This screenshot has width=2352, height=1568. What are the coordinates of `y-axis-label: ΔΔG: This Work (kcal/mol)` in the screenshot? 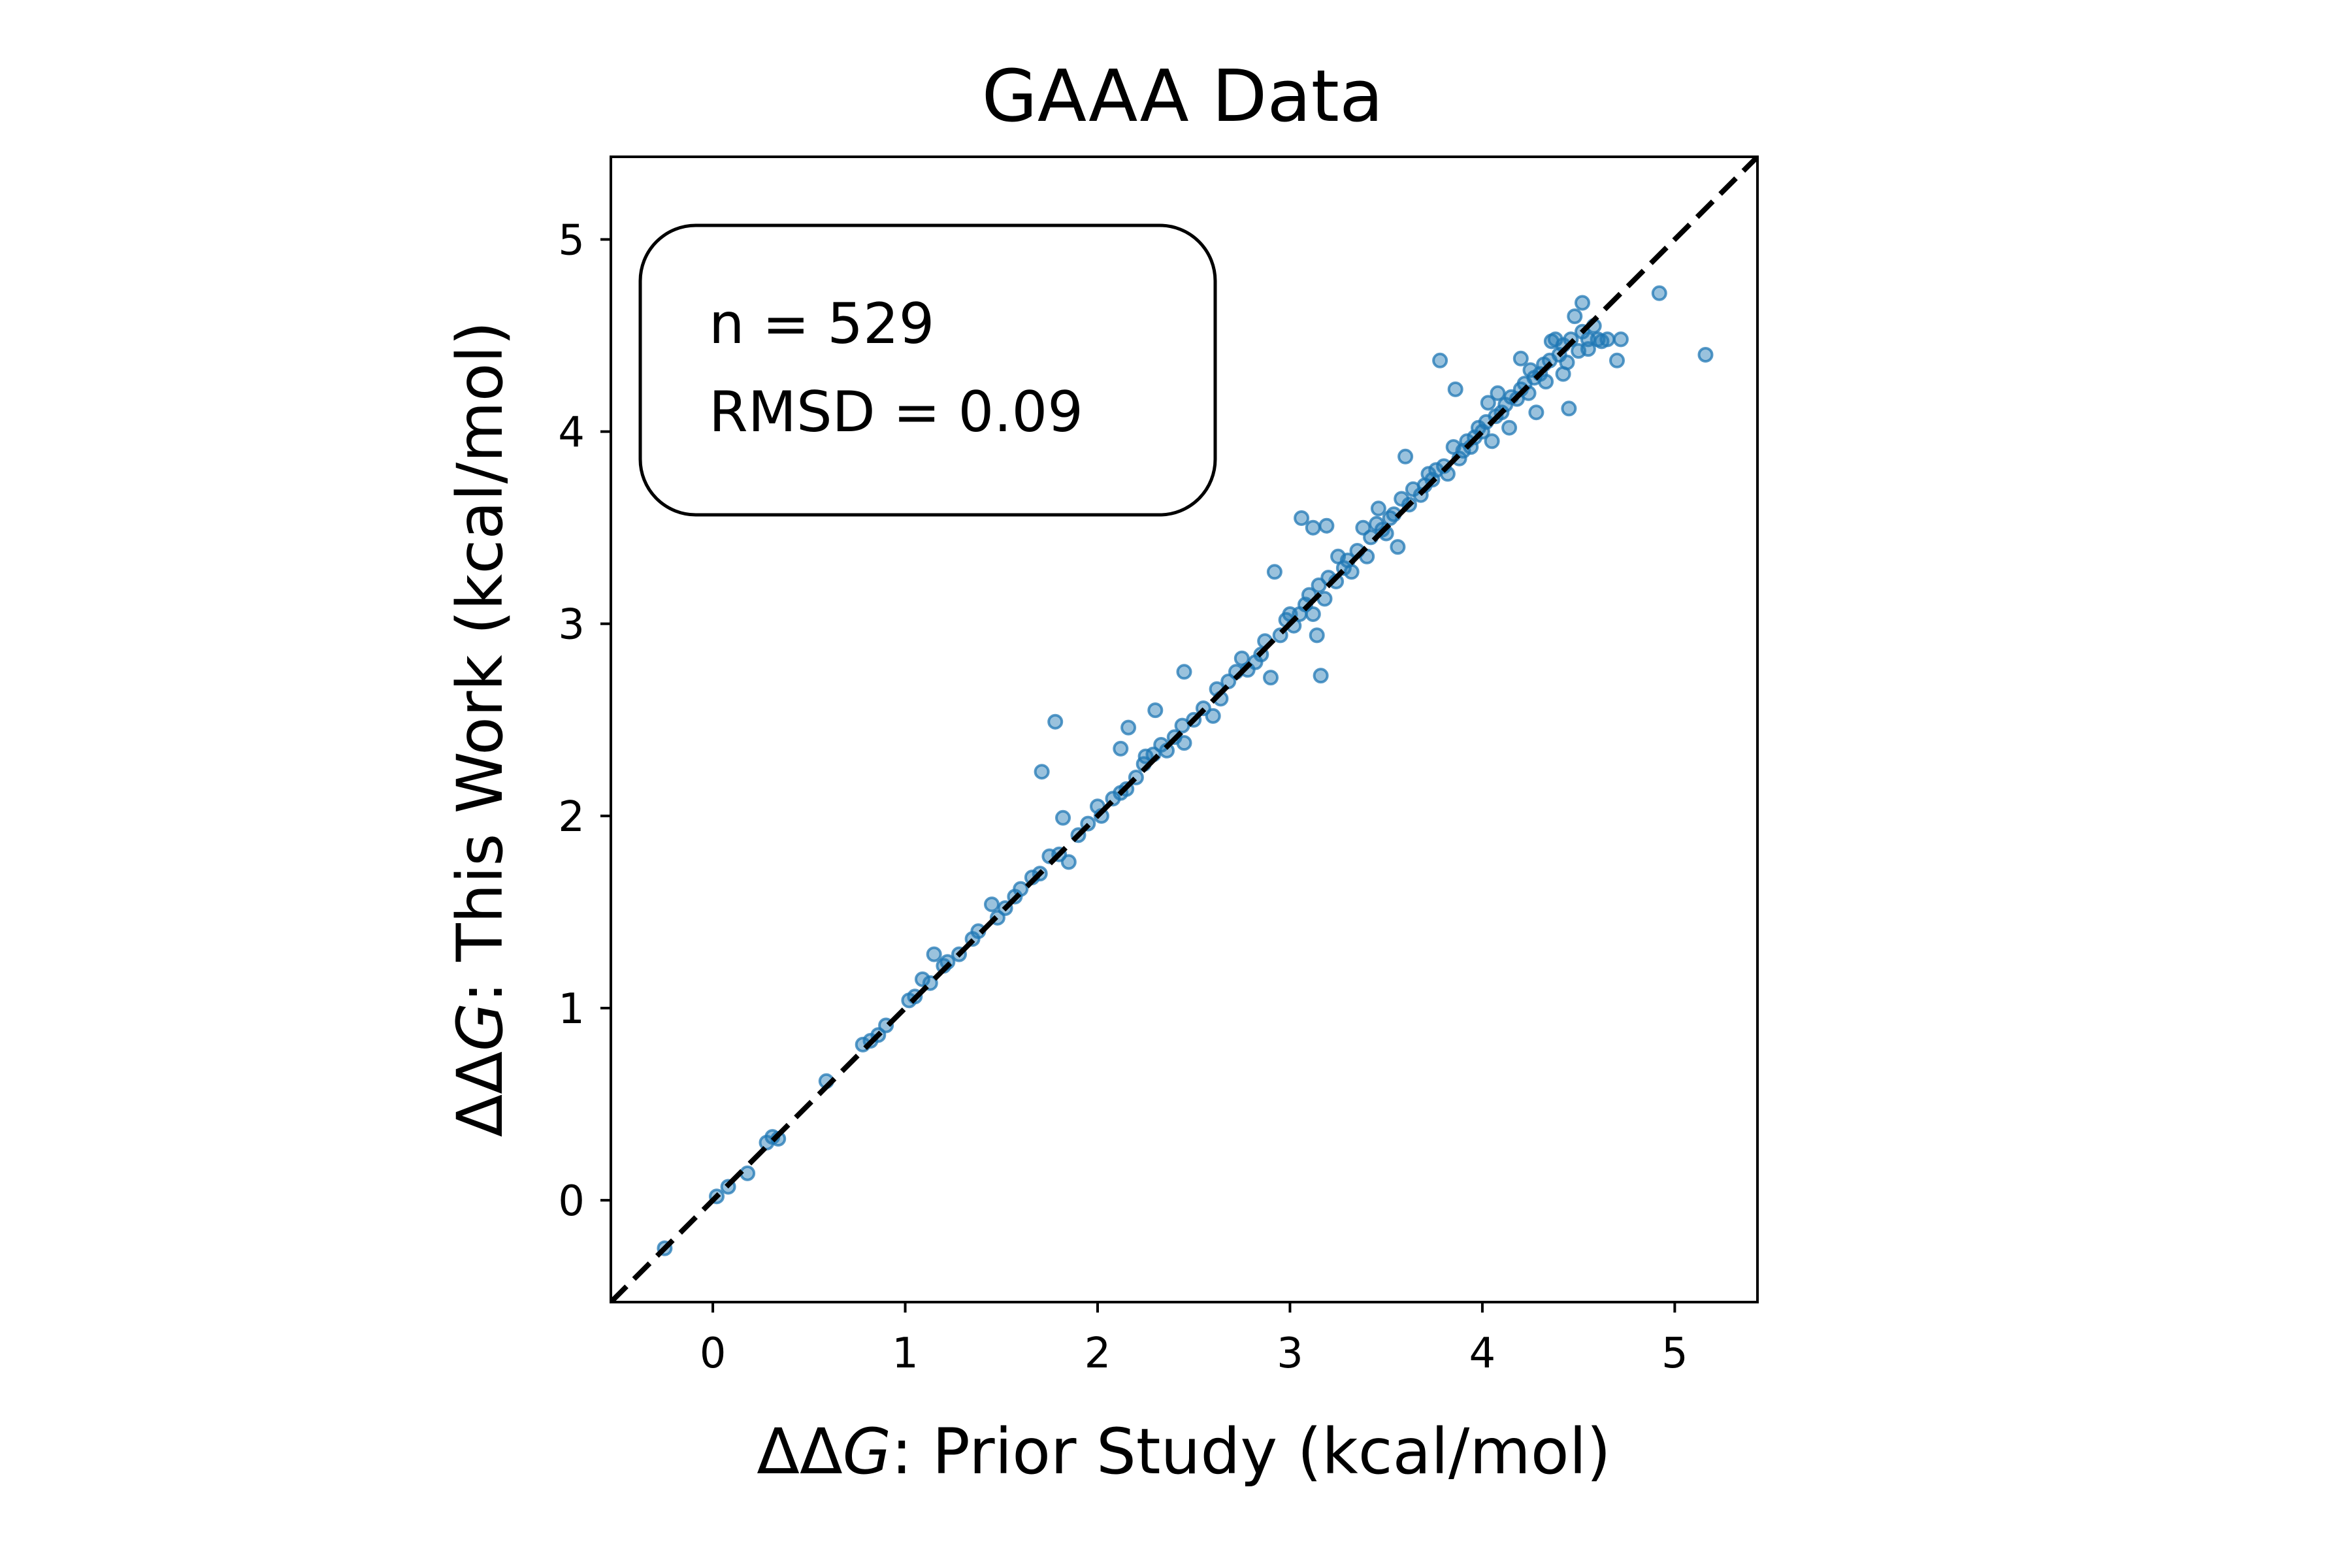 It's located at (480, 729).